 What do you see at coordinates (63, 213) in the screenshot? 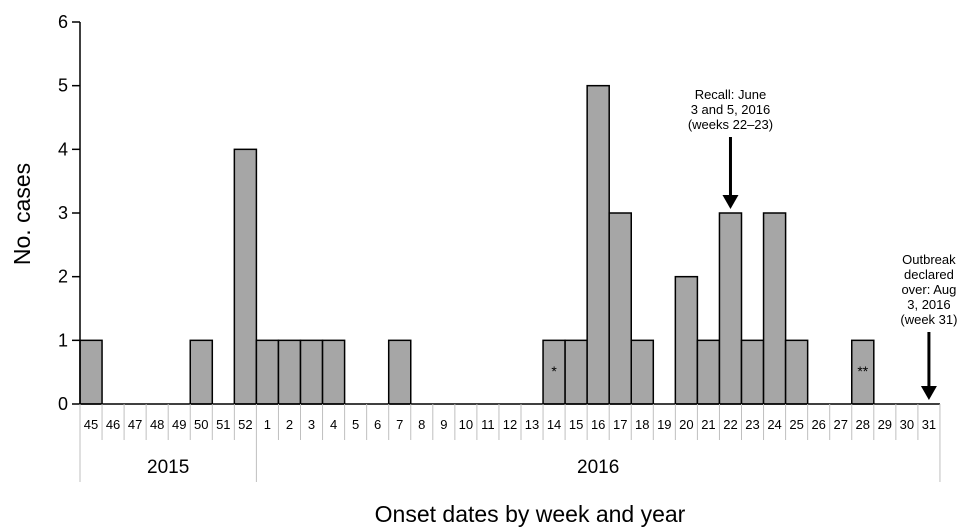
I see `y-tick-label-3: 3` at bounding box center [63, 213].